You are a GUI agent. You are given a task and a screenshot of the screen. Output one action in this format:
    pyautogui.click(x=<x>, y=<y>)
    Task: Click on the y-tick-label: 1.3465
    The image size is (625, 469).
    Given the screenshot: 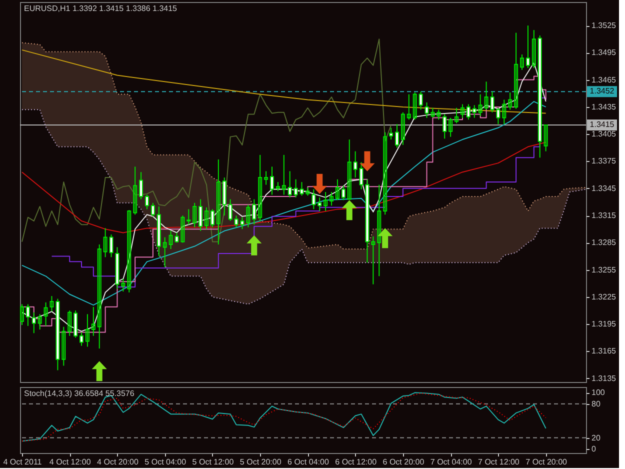 What is the action you would take?
    pyautogui.click(x=604, y=79)
    